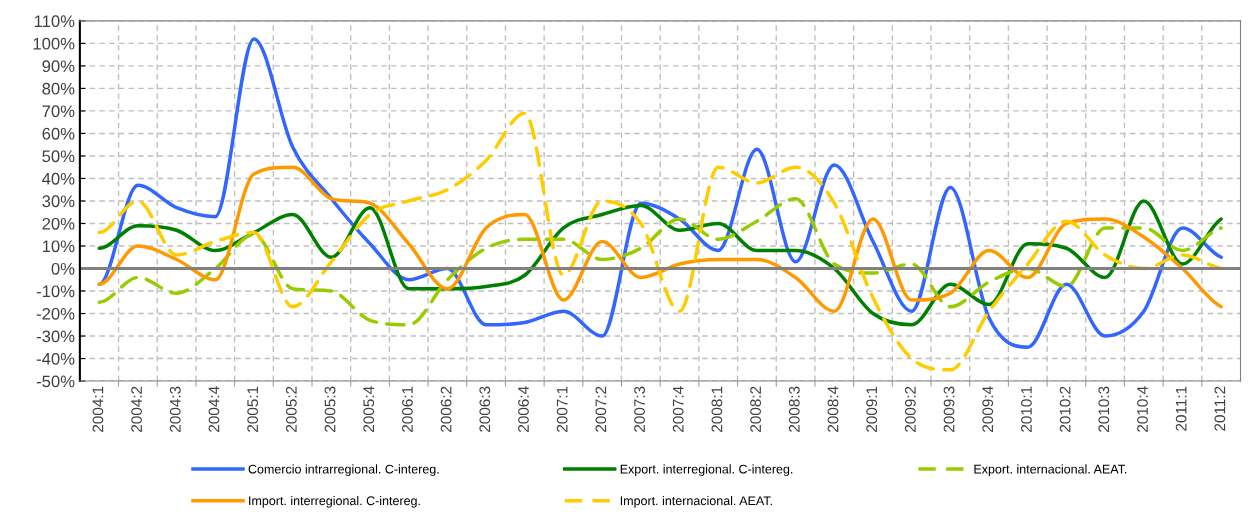  Describe the element at coordinates (833, 409) in the screenshot. I see `x-tick-label: 2008:4` at that location.